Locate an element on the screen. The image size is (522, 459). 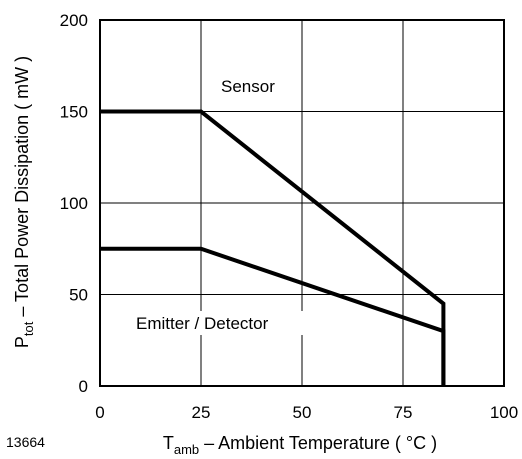
y-tick-label-1: 50 is located at coordinates (78, 295).